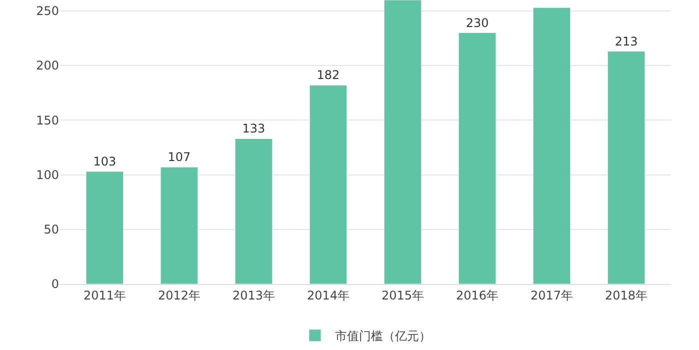 The width and height of the screenshot is (699, 350). Describe the element at coordinates (477, 295) in the screenshot. I see `x-tick-label: 2016年` at that location.